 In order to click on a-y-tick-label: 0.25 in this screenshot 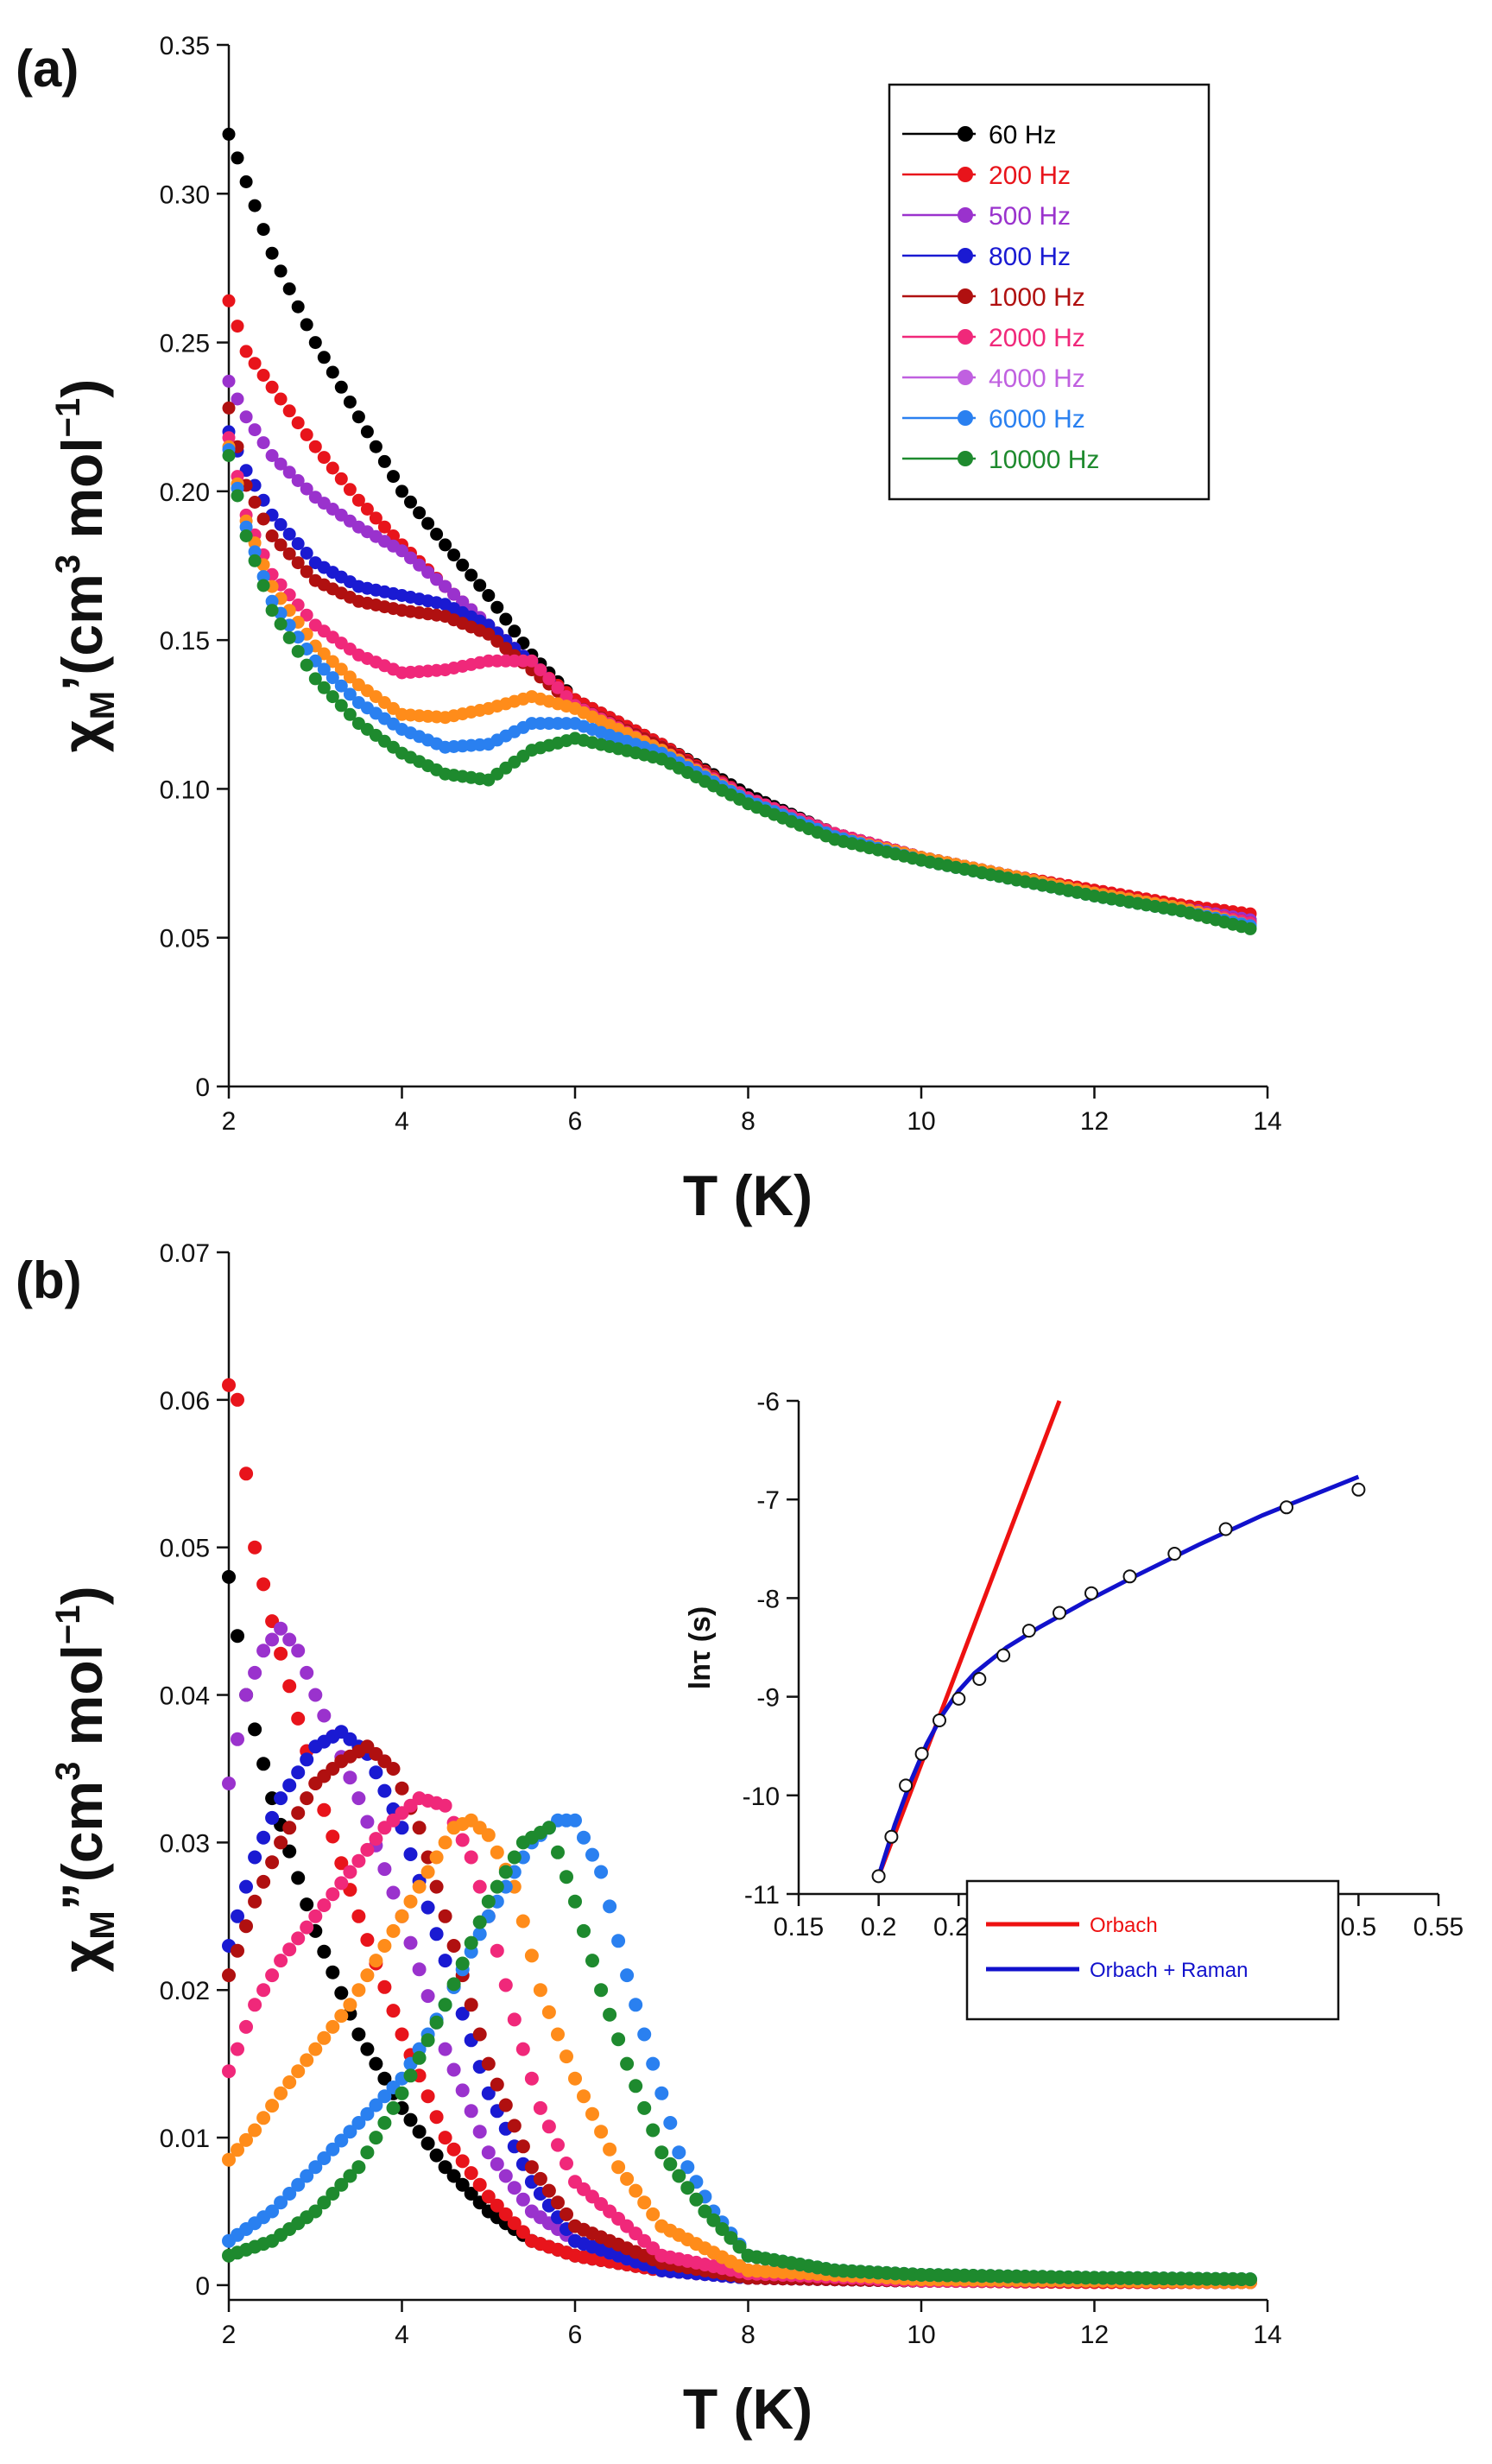, I will do `click(185, 344)`.